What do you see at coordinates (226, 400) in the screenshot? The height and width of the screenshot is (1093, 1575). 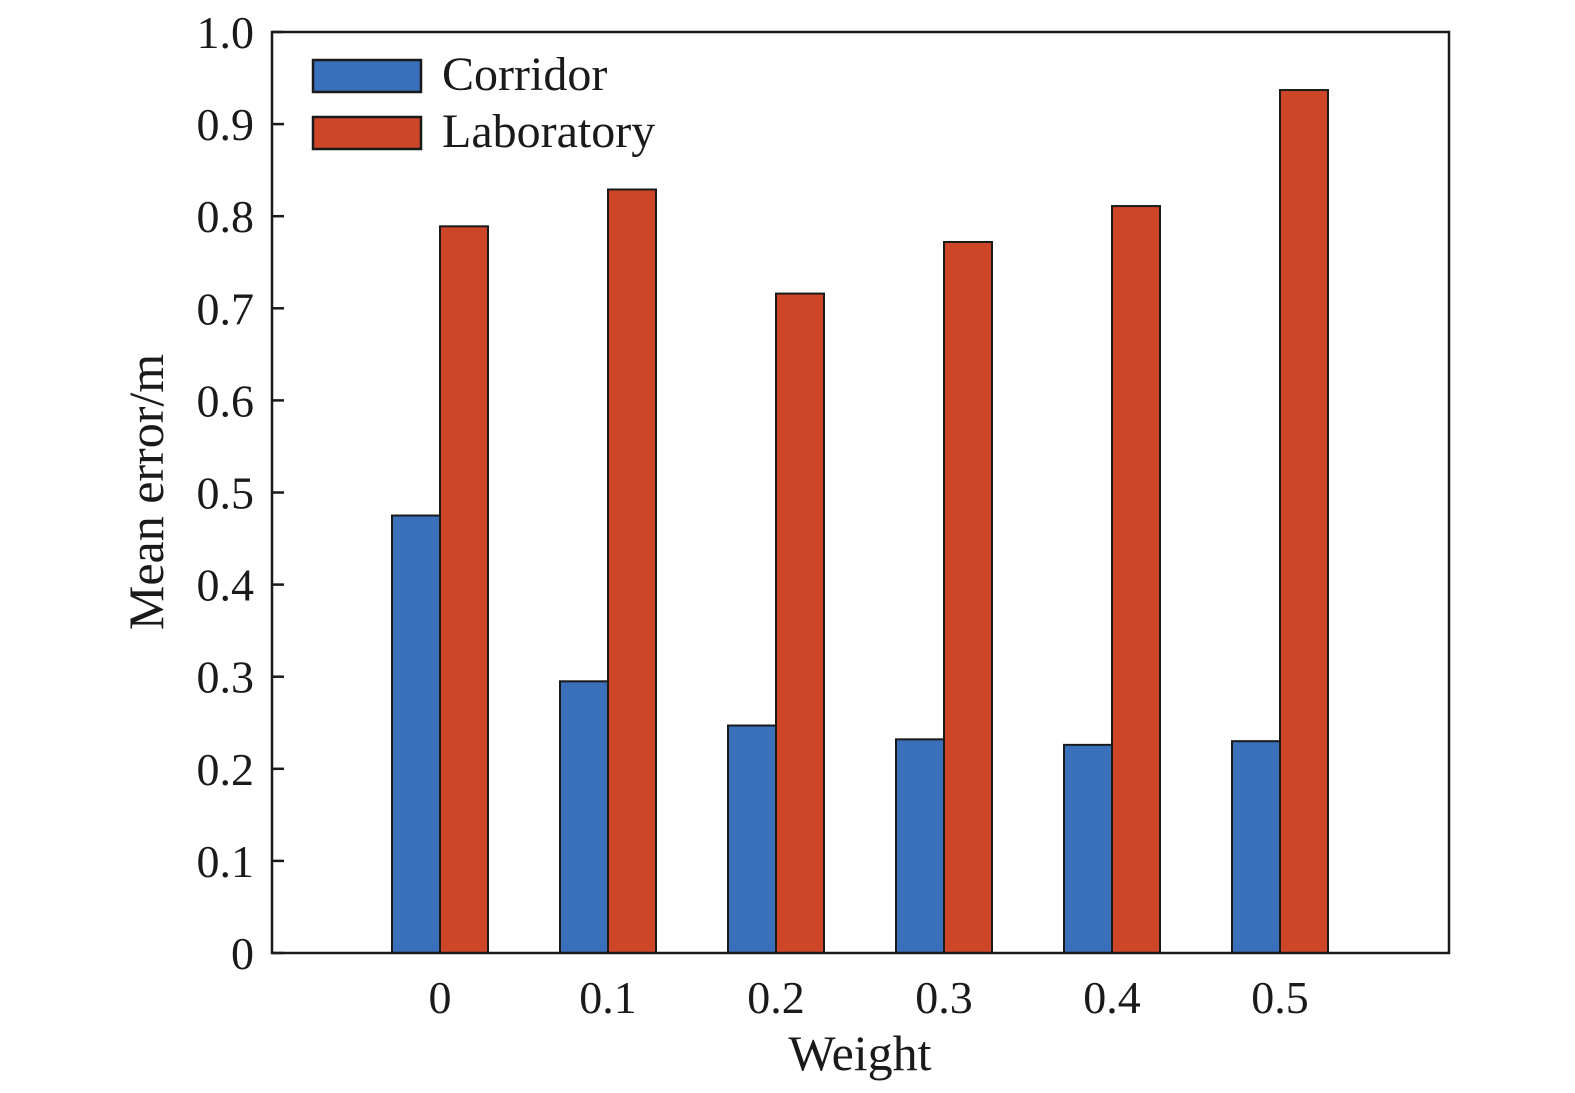 I see `y-tick-label-6: 0.6` at bounding box center [226, 400].